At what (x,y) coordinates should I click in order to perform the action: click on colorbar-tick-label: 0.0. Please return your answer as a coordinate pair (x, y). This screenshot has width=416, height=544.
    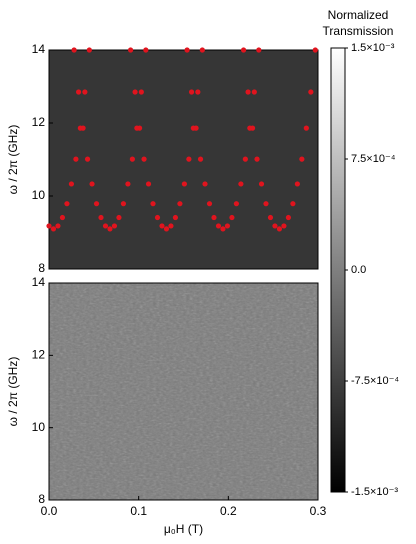
    Looking at the image, I should click on (358, 270).